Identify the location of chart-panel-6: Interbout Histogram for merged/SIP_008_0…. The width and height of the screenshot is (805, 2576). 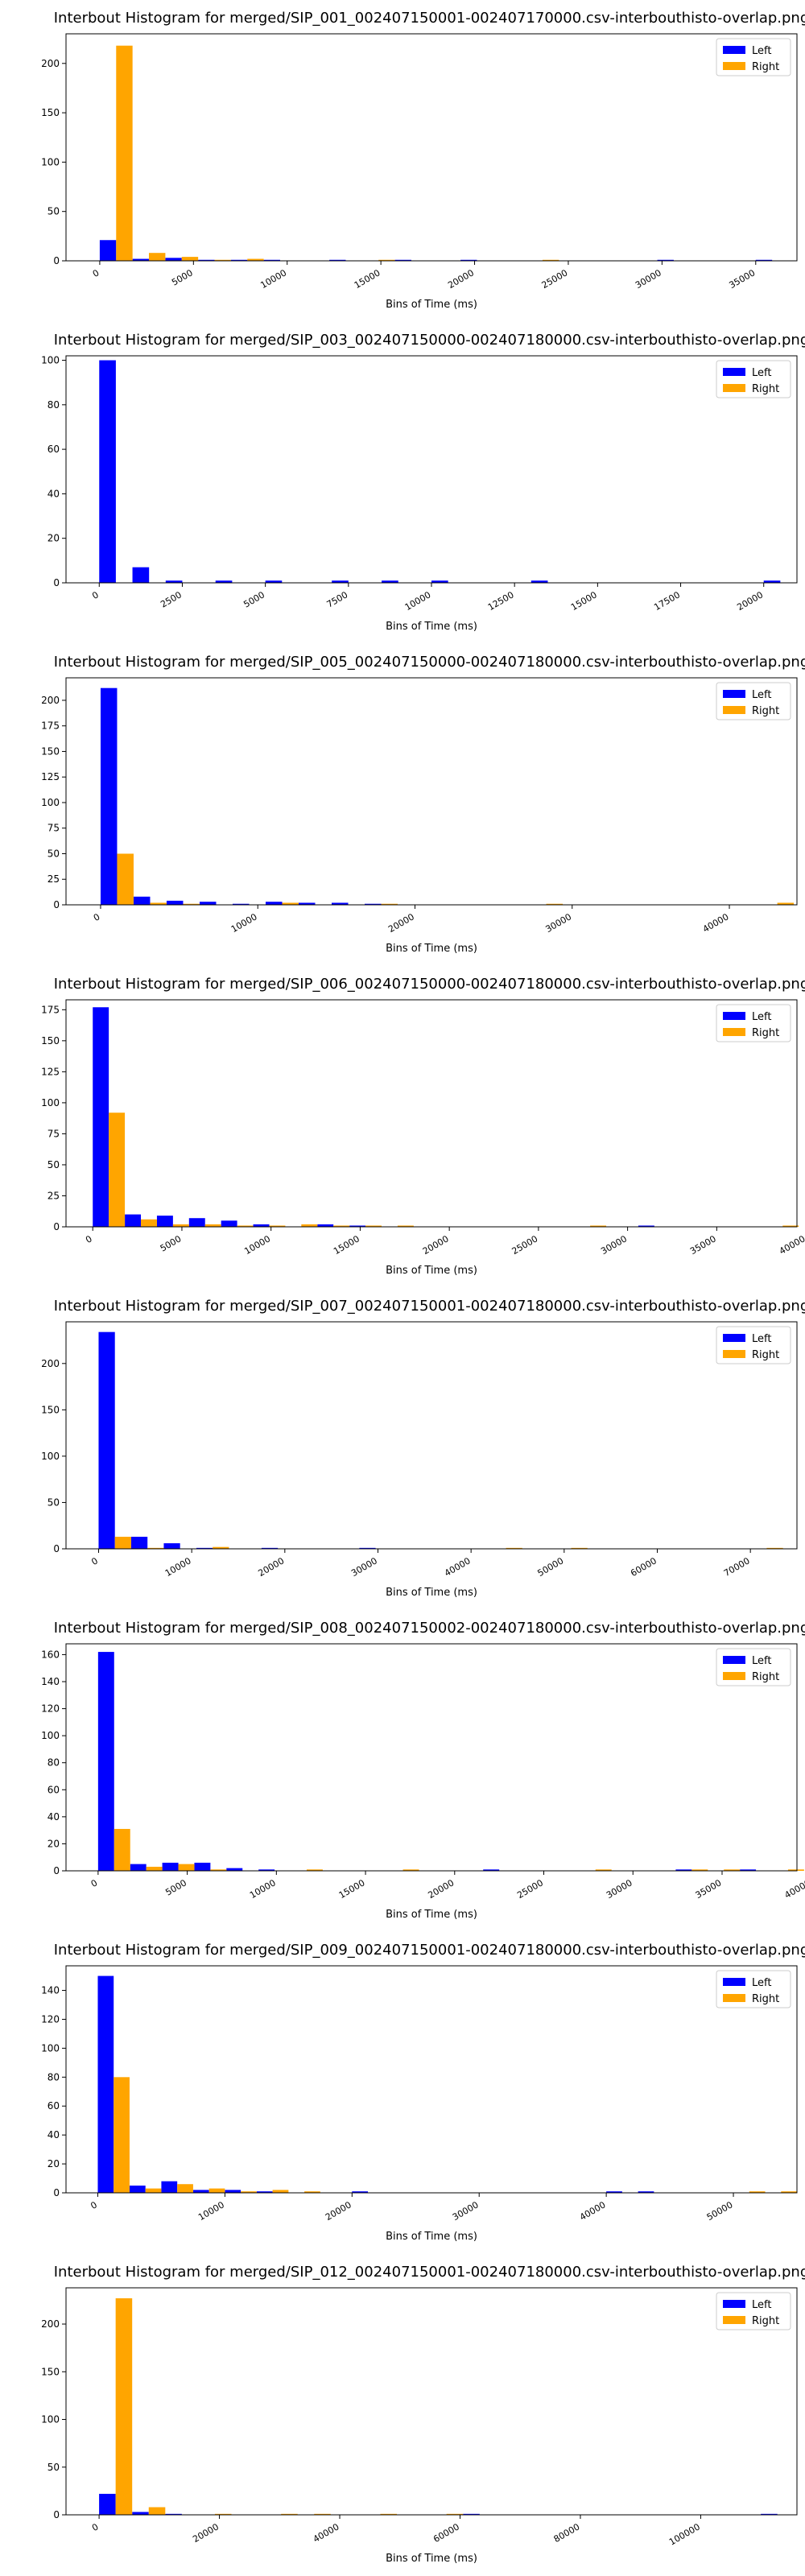
(423, 1770).